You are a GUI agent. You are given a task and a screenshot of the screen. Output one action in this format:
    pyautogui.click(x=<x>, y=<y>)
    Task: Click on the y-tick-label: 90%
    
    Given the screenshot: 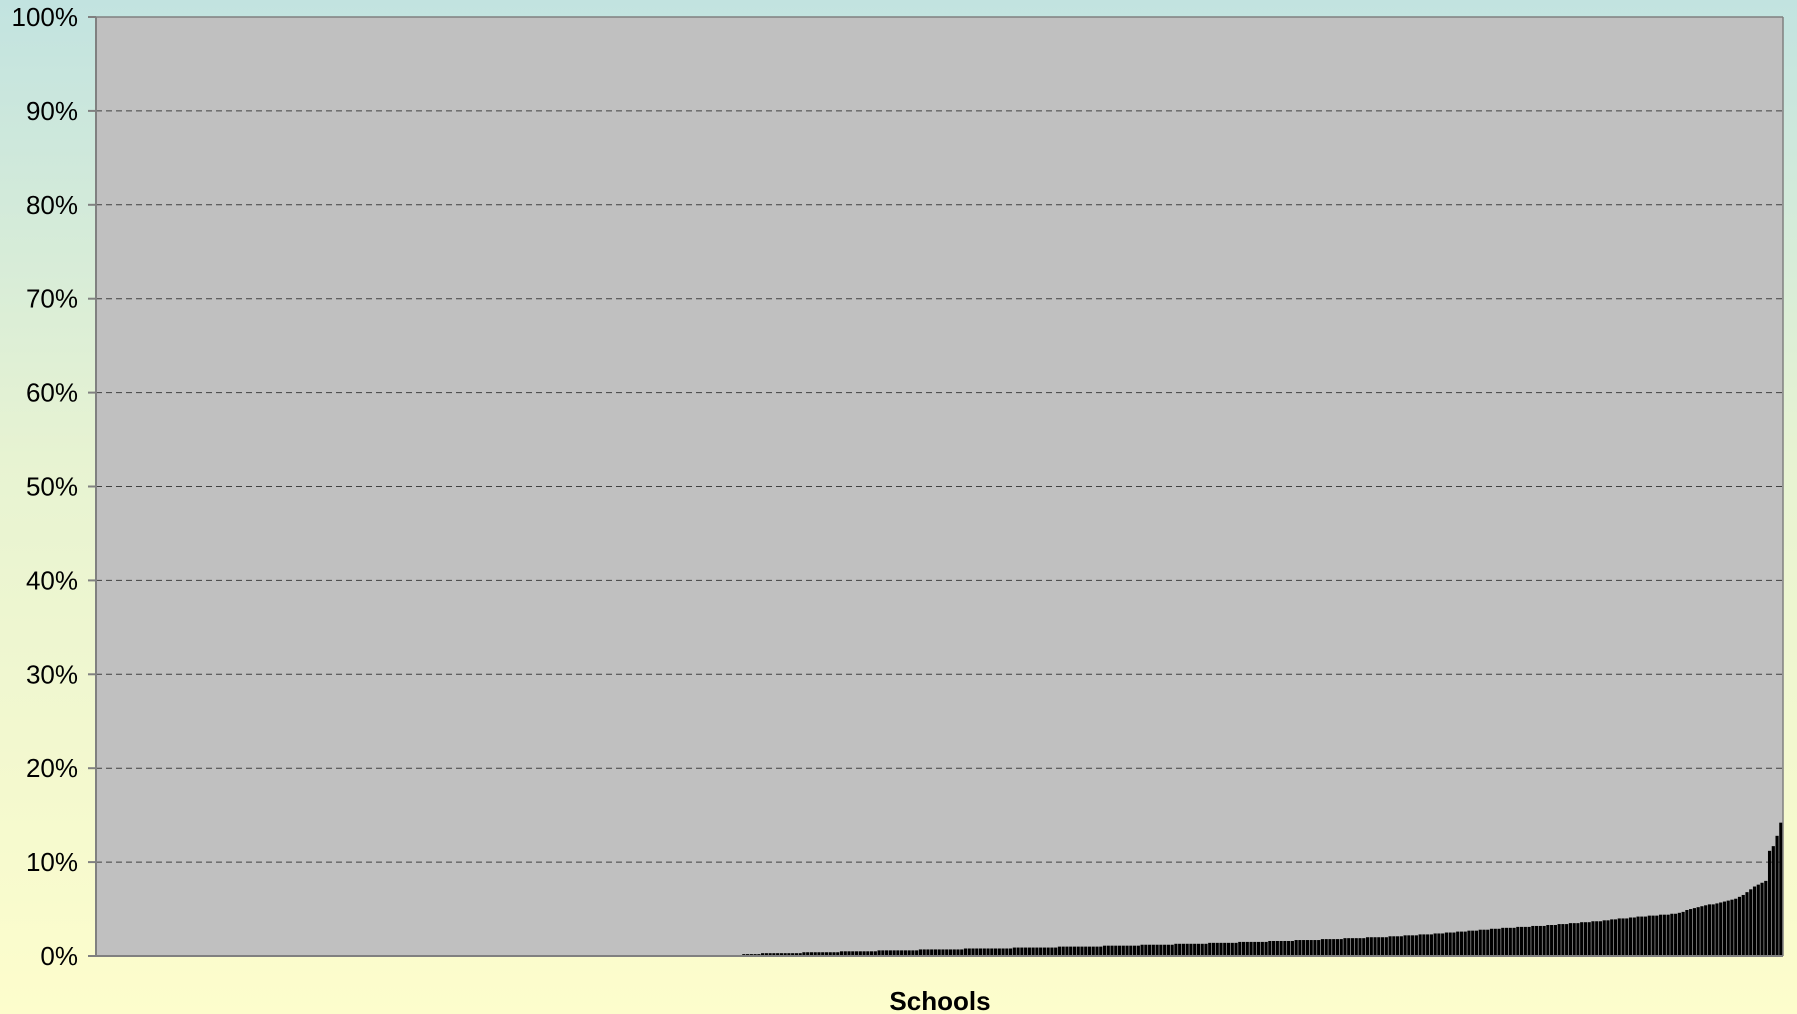 What is the action you would take?
    pyautogui.click(x=52, y=111)
    